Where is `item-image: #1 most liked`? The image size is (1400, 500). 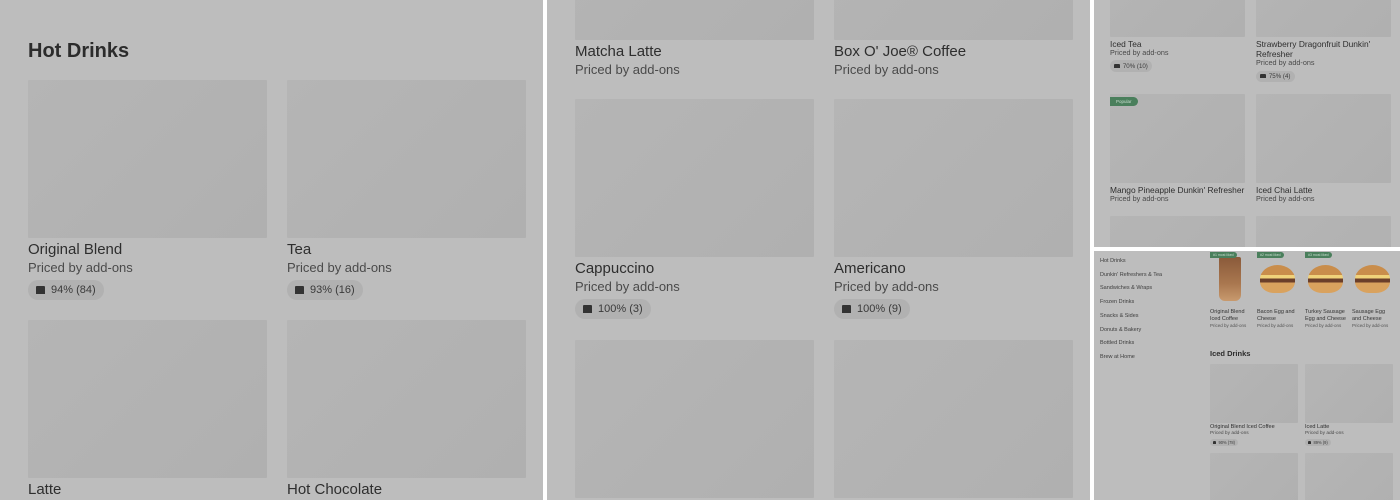
item-image: #1 most liked is located at coordinates (1230, 278).